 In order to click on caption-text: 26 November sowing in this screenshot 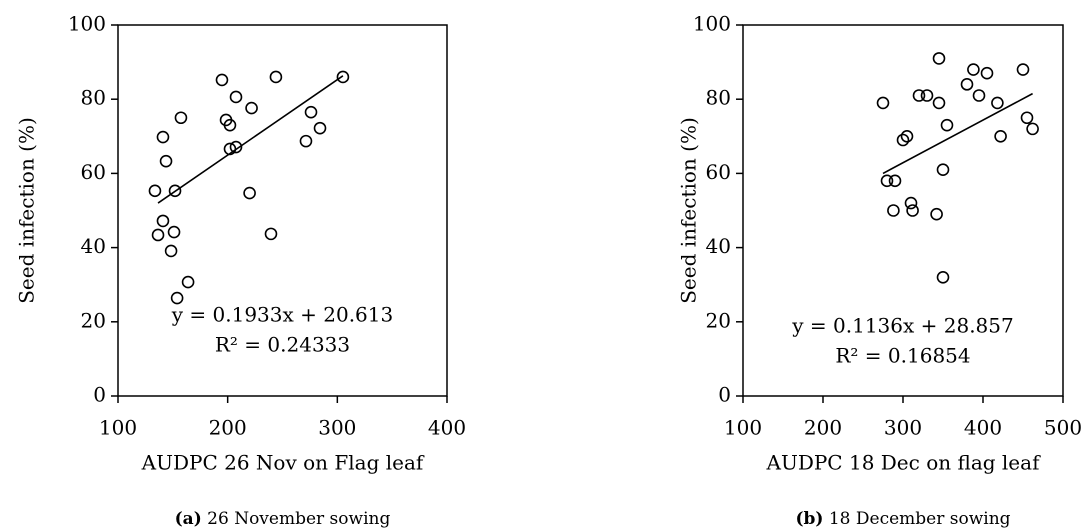, I will do `click(298, 519)`.